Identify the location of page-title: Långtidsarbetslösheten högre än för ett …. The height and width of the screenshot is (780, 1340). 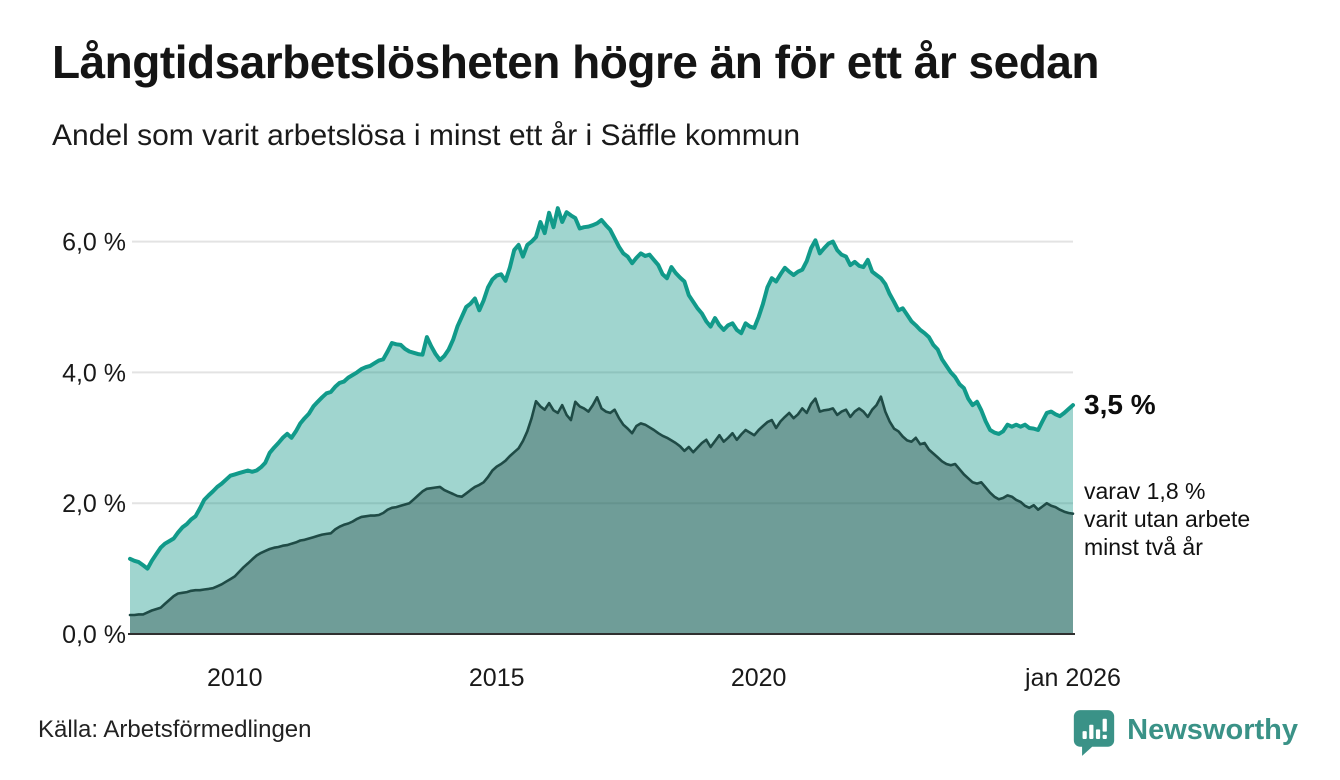
(575, 62).